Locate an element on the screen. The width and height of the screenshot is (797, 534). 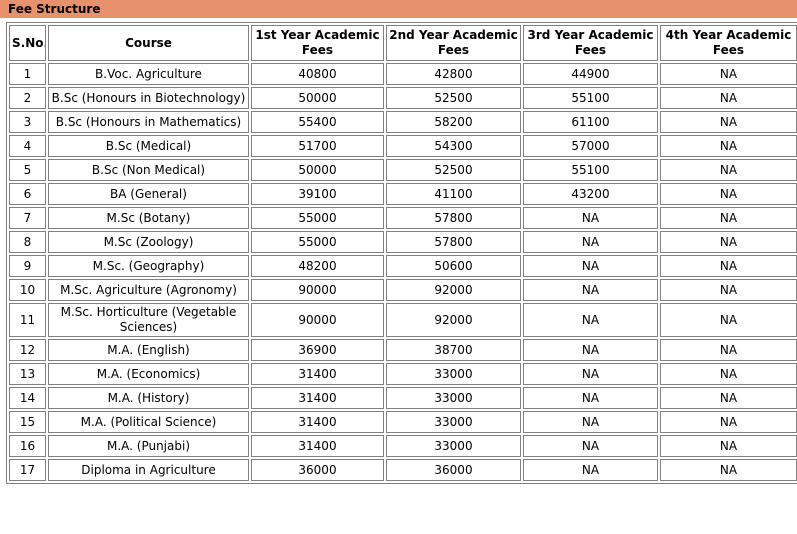
sno-cell: 1 is located at coordinates (27, 74).